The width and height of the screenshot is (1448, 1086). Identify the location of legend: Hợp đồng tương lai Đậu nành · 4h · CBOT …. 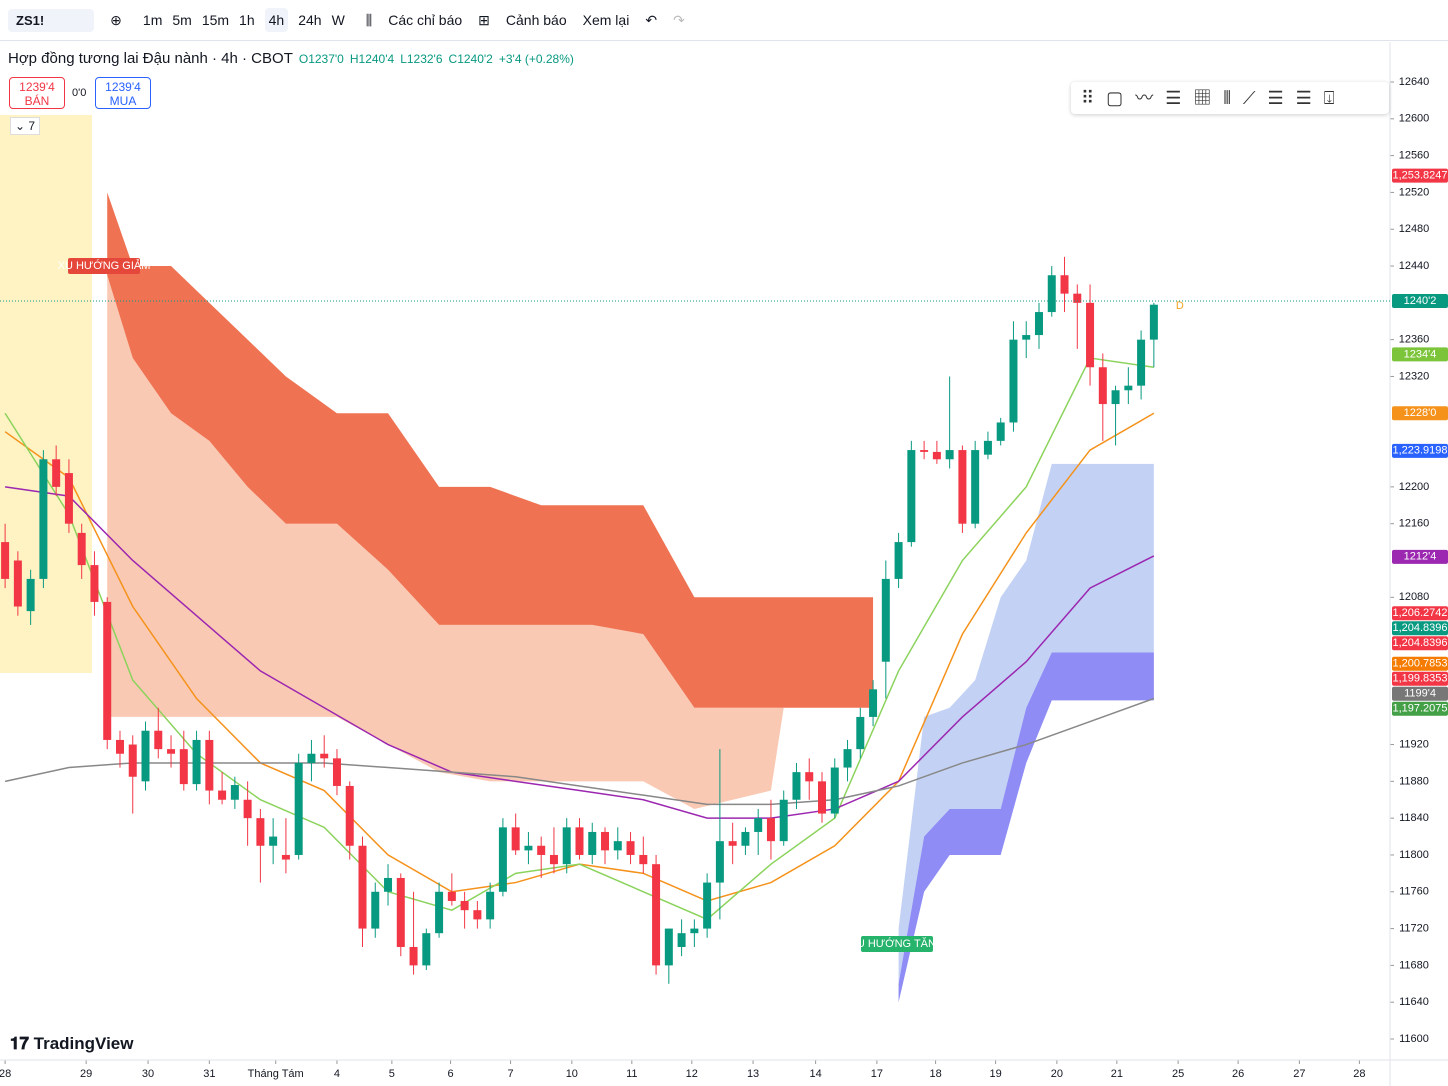
(291, 58).